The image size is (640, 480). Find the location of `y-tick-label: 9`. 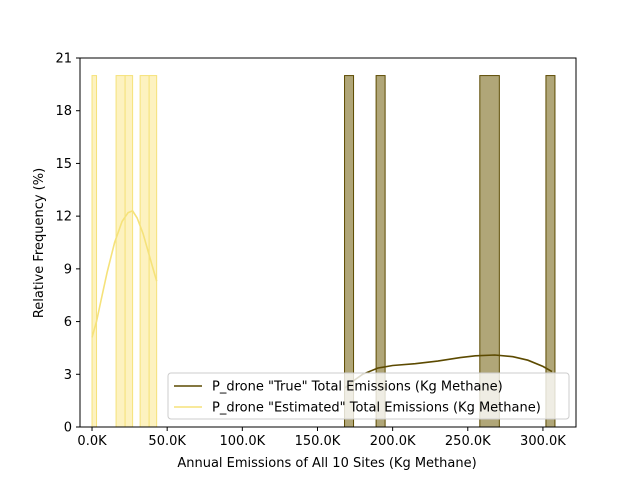

y-tick-label: 9 is located at coordinates (68, 269).